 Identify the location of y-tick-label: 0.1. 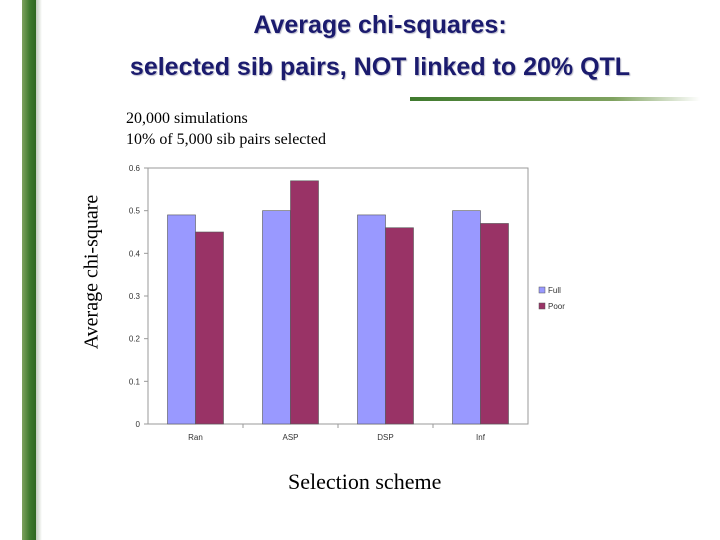
(135, 381).